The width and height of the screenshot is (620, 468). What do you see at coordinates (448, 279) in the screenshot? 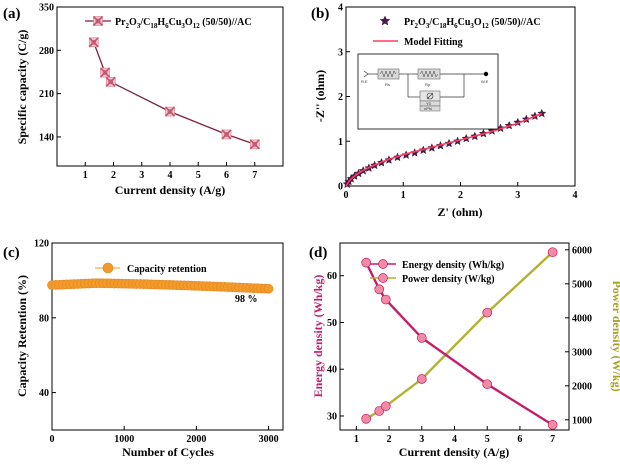
I see `panel-d-legend-power-text: Power density (W/kg)` at bounding box center [448, 279].